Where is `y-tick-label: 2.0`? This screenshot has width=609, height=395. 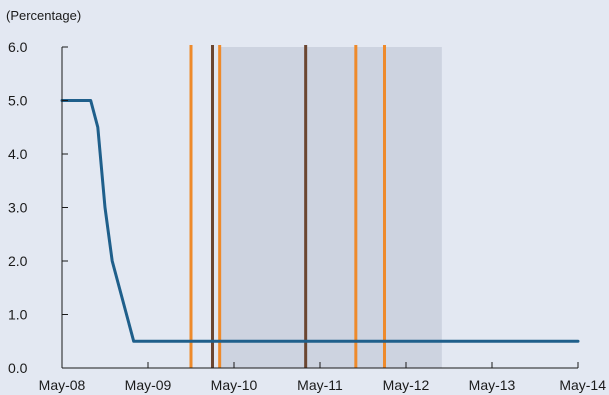 y-tick-label: 2.0 is located at coordinates (18, 261).